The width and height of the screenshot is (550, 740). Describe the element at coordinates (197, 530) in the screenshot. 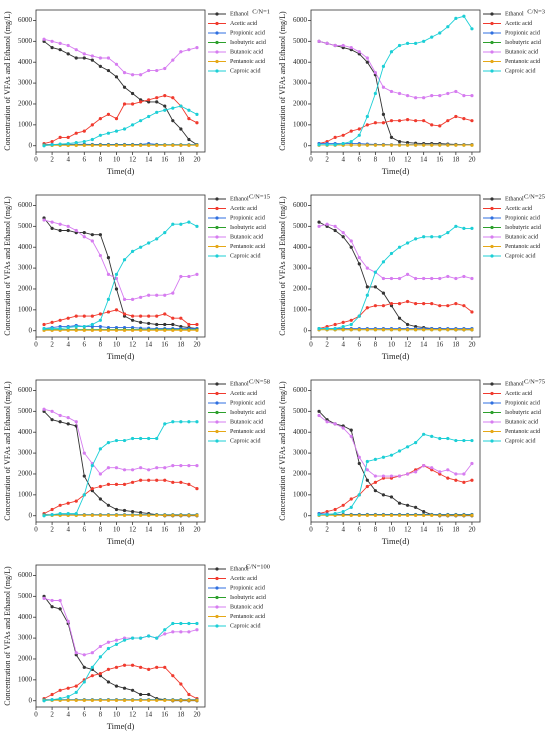

I see `x-tick-label: 20` at that location.